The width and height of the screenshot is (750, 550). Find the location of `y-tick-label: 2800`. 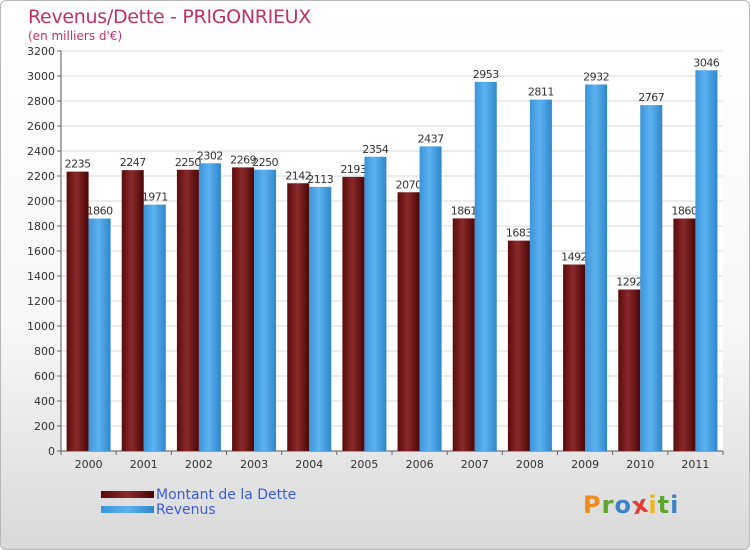

y-tick-label: 2800 is located at coordinates (41, 101).